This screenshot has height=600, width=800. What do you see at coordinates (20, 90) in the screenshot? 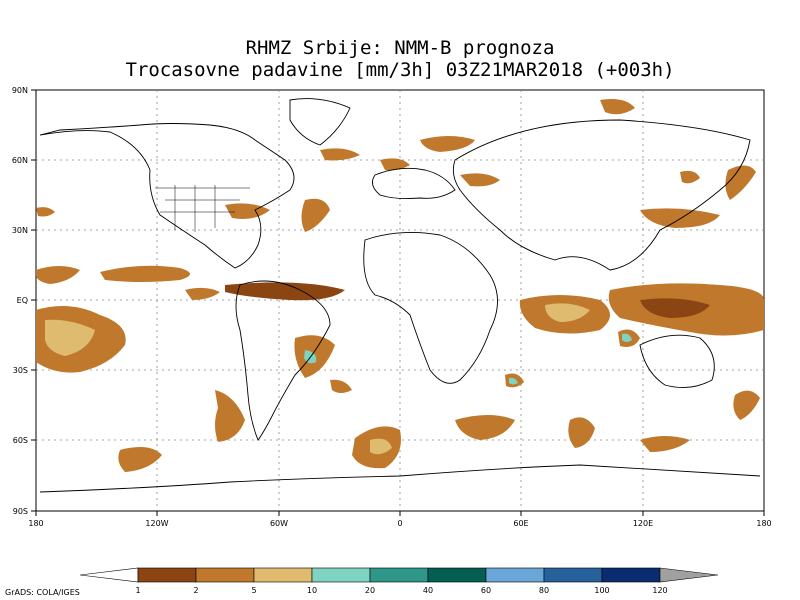
I see `lat-label: 90N` at bounding box center [20, 90].